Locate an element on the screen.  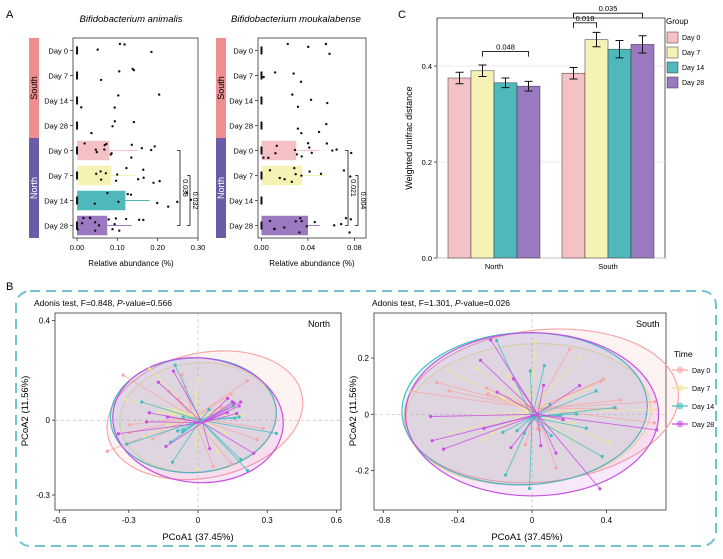
y-tick-label: 0 is located at coordinates (48, 420).